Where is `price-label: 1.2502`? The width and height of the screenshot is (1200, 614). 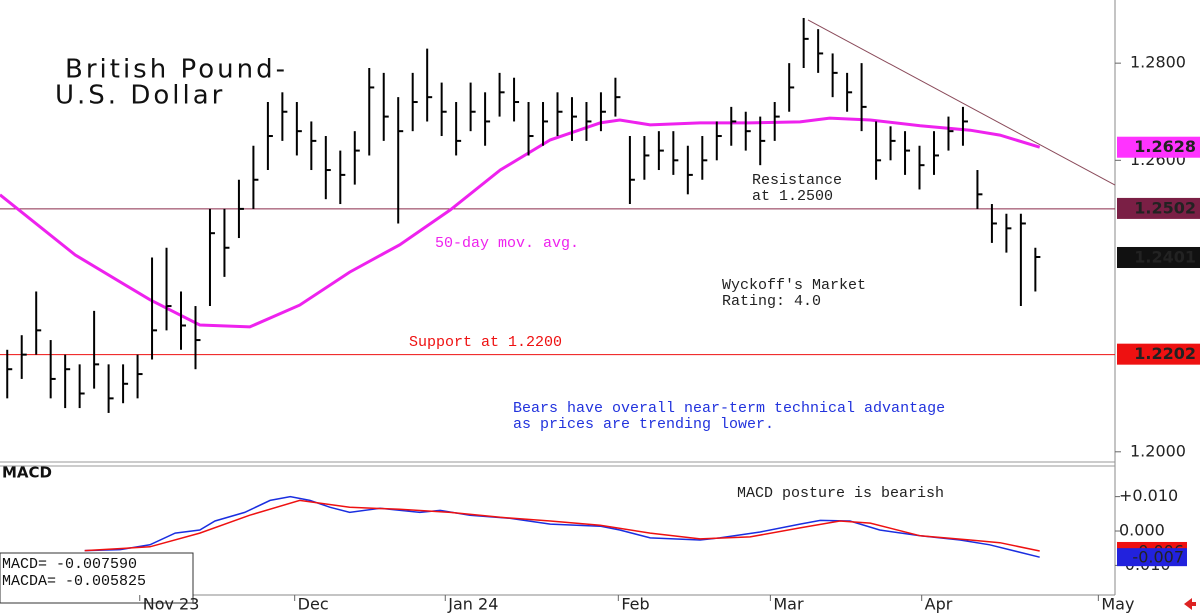 price-label: 1.2502 is located at coordinates (1165, 207).